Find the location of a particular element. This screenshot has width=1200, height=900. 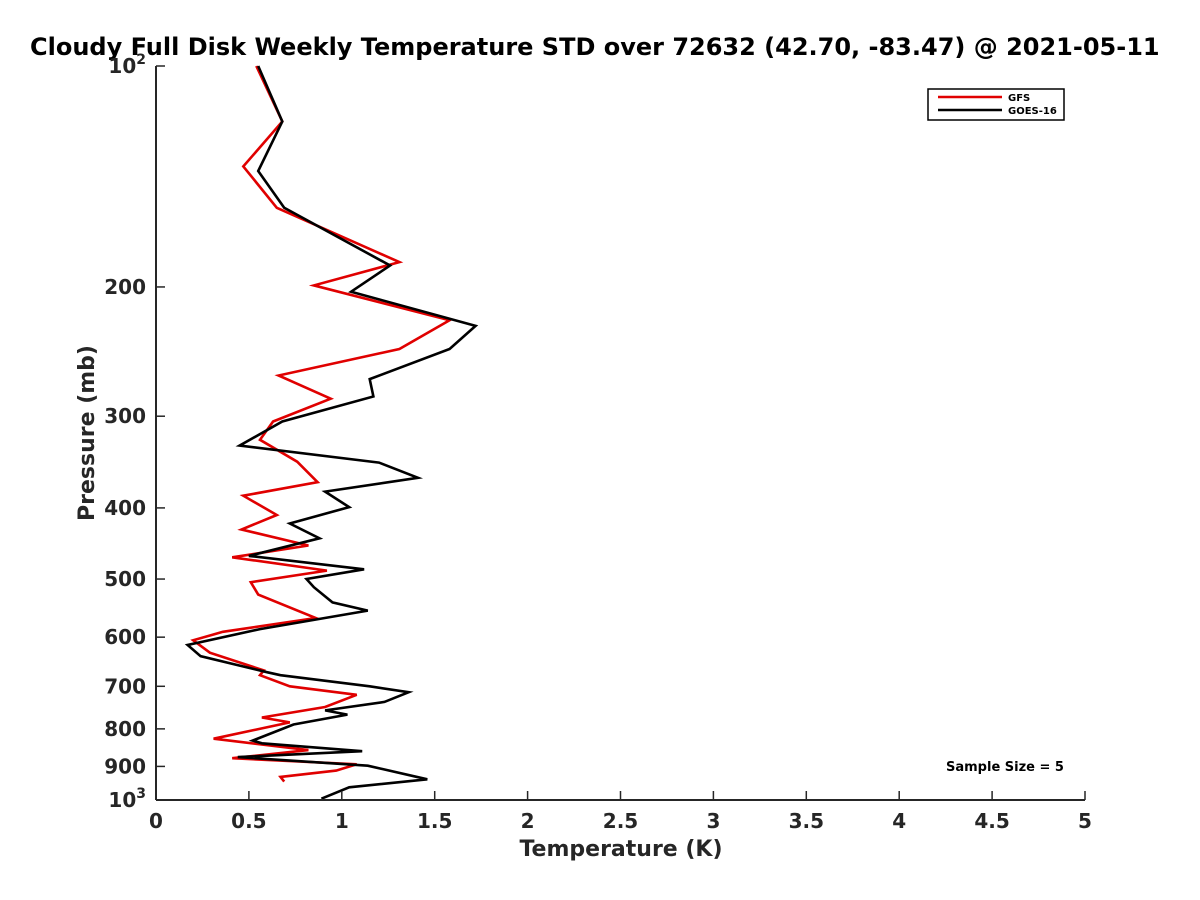

legend-box is located at coordinates (996, 104).